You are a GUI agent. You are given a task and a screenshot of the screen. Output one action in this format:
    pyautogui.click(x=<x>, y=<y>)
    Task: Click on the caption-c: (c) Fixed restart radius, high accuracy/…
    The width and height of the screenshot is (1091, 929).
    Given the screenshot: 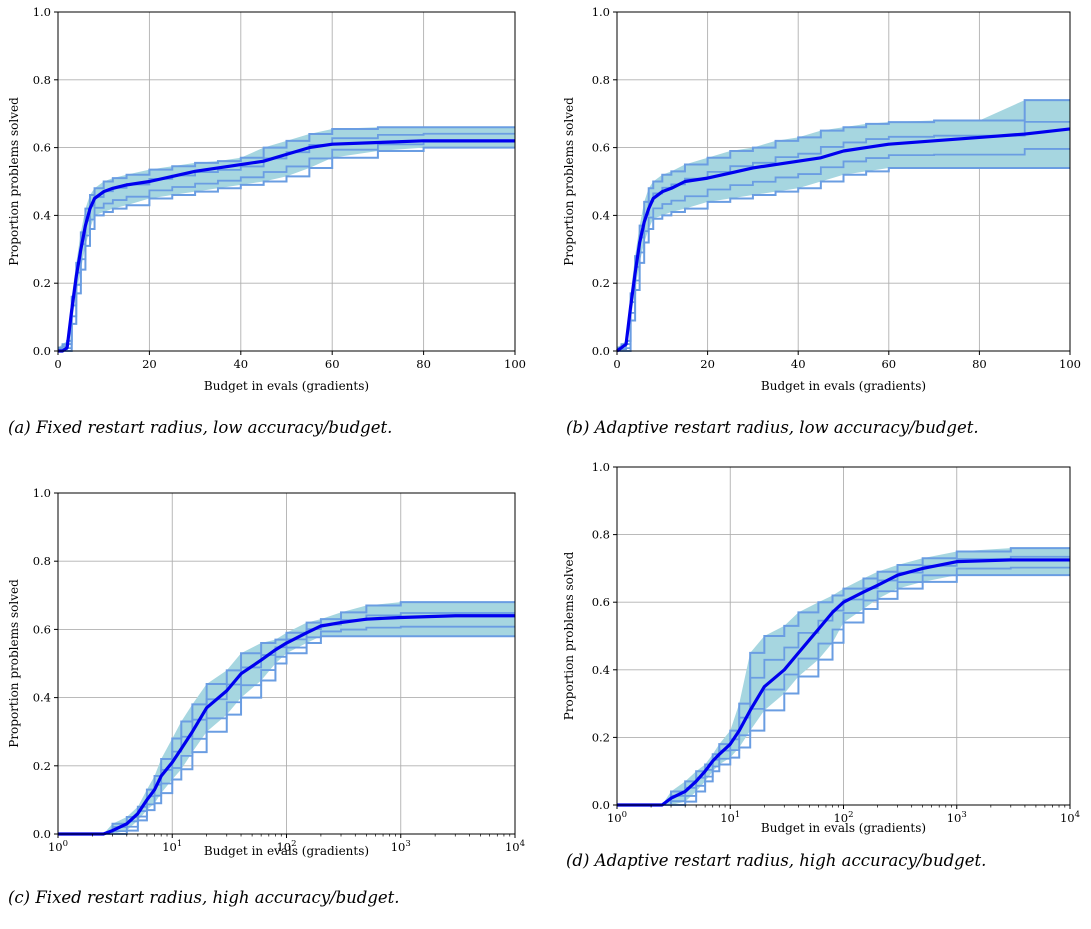 What is the action you would take?
    pyautogui.click(x=204, y=897)
    